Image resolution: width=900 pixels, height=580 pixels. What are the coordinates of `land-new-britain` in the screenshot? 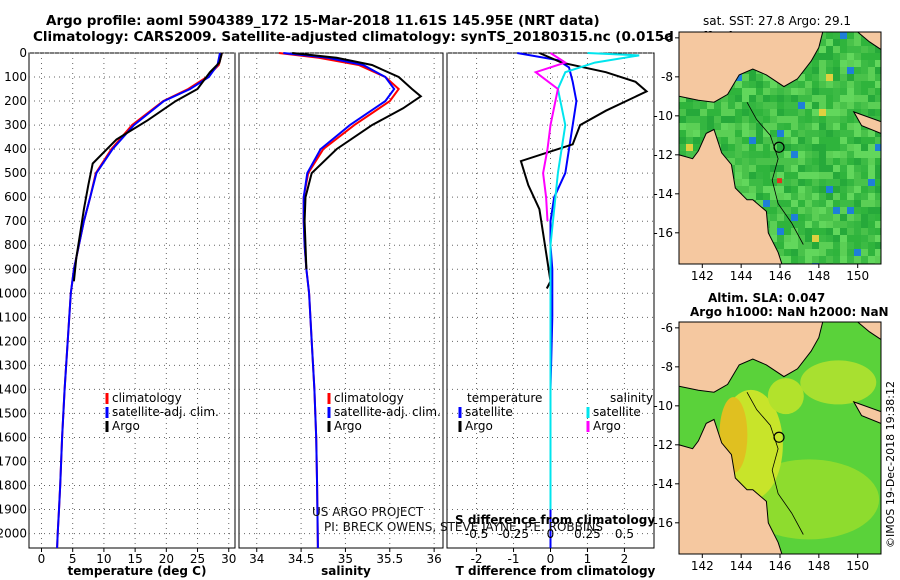 It's located at (868, 331).